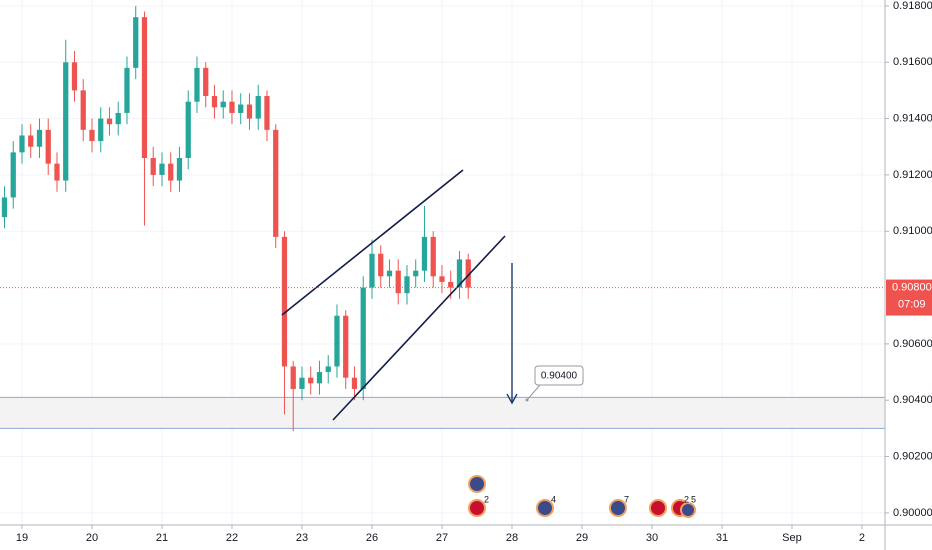 This screenshot has height=550, width=932. Describe the element at coordinates (232, 538) in the screenshot. I see `x-tick-label: 22` at that location.